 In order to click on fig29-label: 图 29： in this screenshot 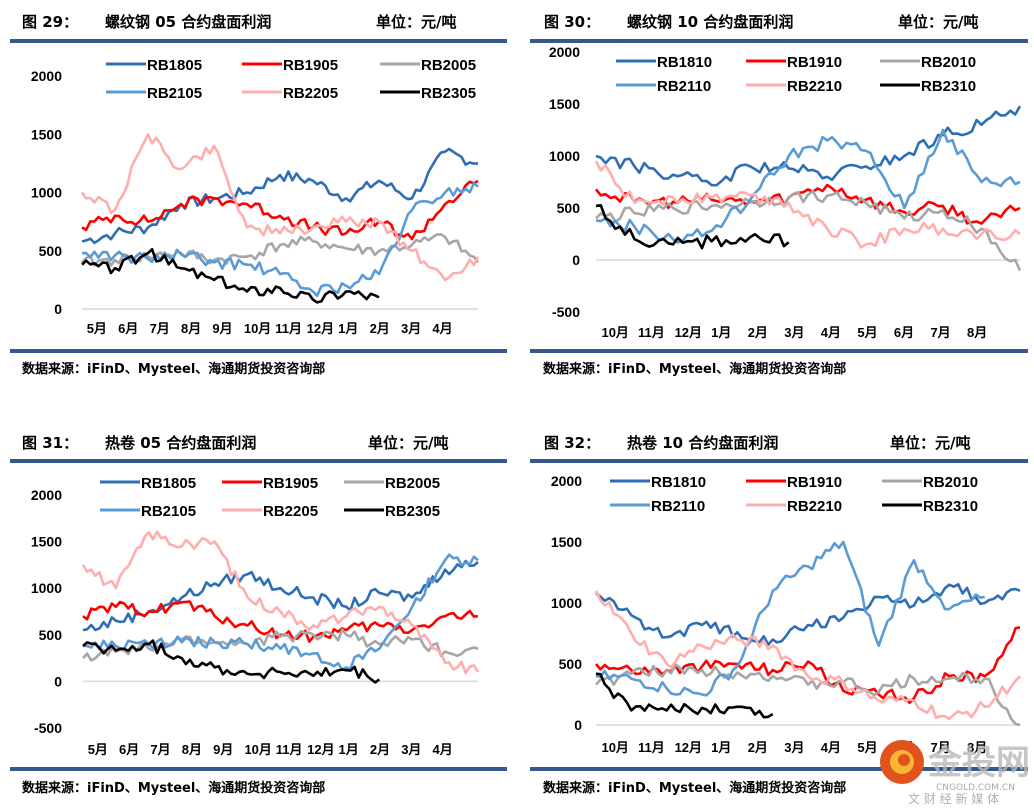, I will do `click(50, 22)`.